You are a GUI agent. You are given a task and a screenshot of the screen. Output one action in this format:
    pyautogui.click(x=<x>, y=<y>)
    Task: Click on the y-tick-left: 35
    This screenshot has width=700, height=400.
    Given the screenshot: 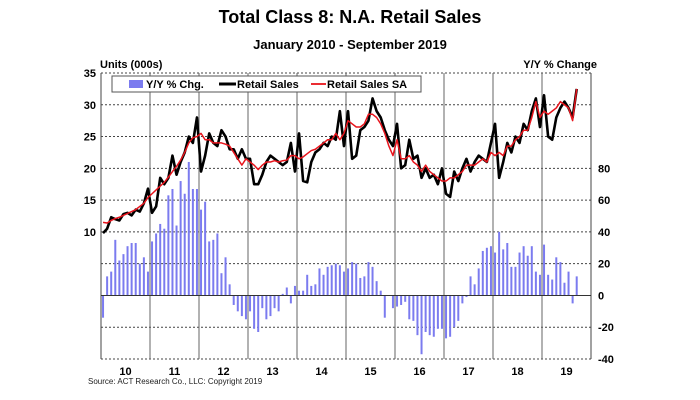 What is the action you would take?
    pyautogui.click(x=90, y=74)
    